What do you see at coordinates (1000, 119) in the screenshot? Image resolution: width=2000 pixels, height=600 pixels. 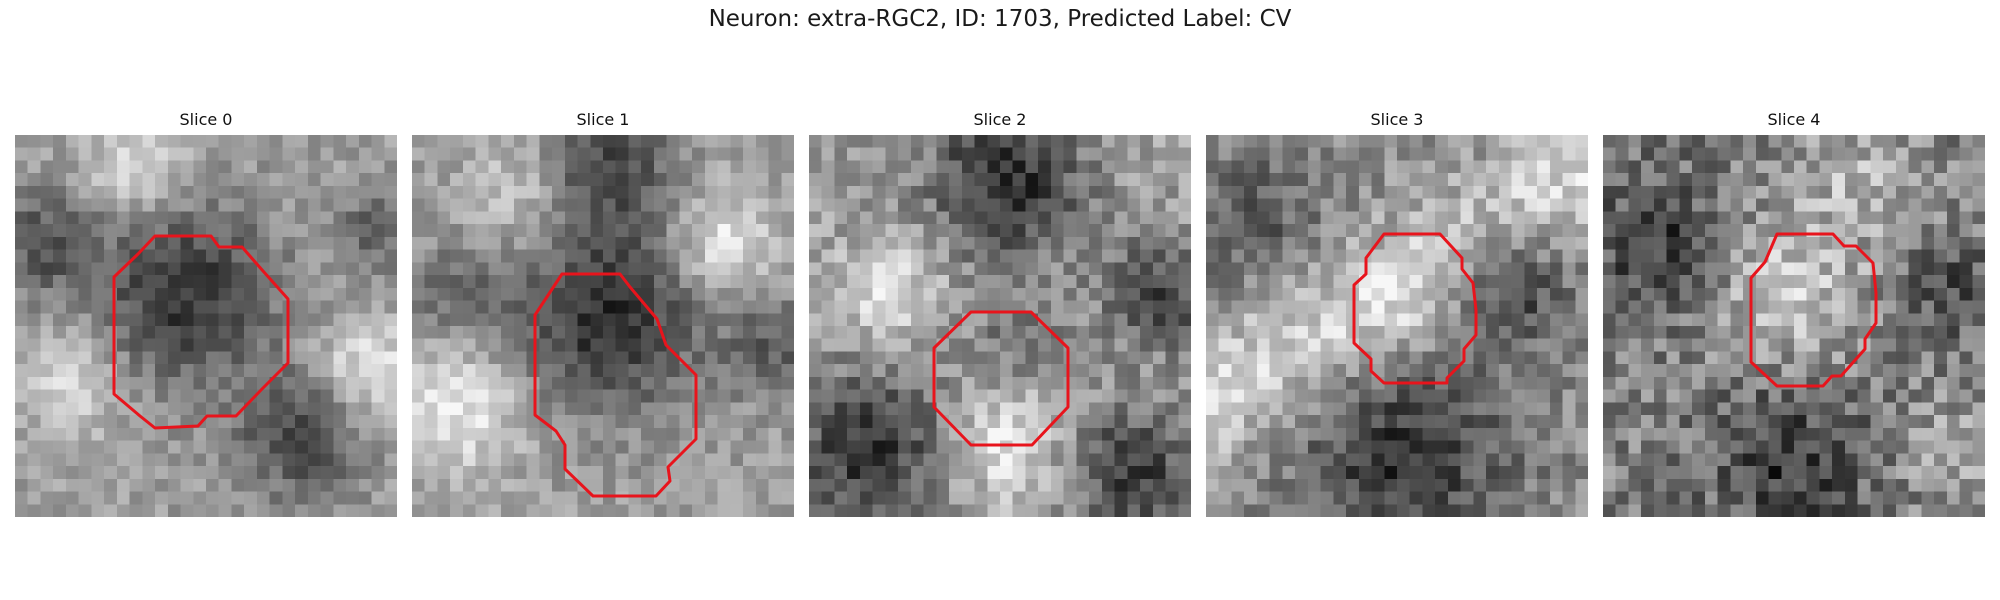 I see `slice-title: Slice 2` at bounding box center [1000, 119].